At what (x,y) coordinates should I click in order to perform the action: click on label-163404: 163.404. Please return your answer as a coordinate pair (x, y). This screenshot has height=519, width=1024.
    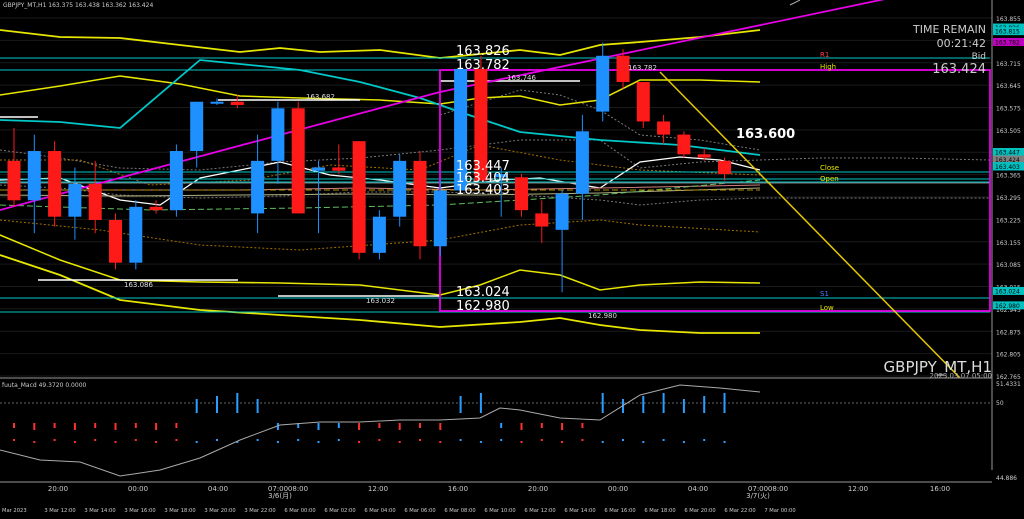
    Looking at the image, I should click on (483, 178).